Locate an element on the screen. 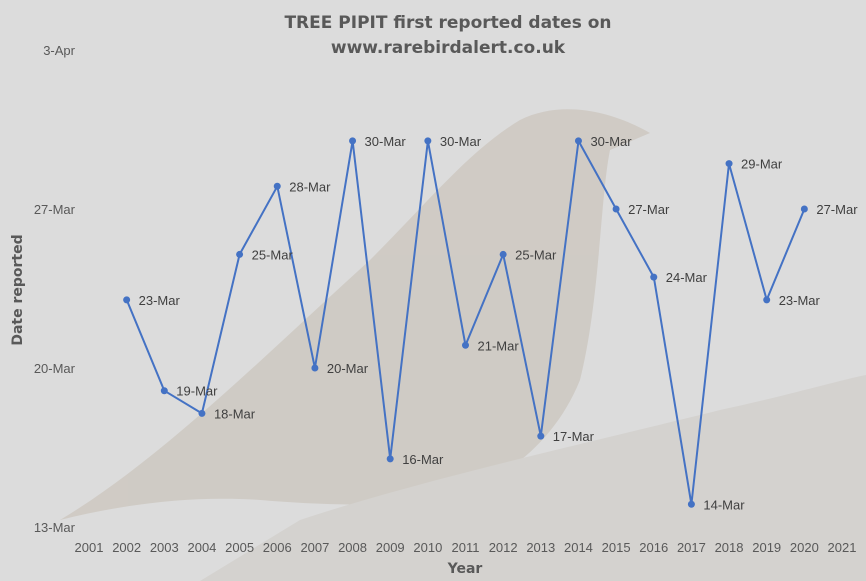  y-tick-label: 3-Apr is located at coordinates (59, 50).